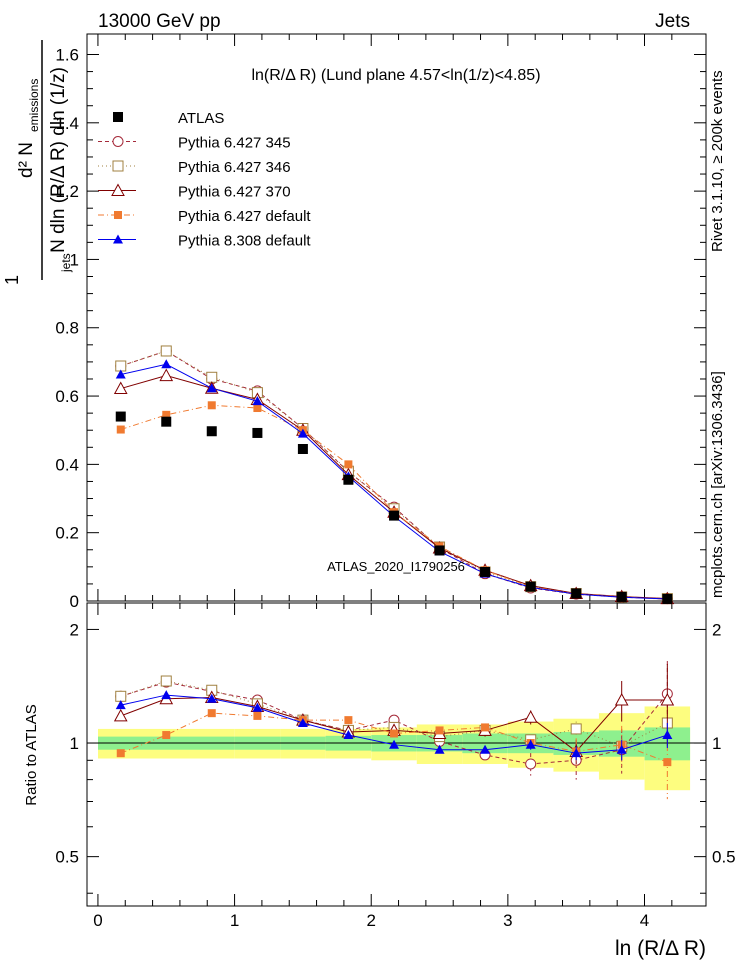 The image size is (746, 977). Describe the element at coordinates (204, 241) in the screenshot. I see `legend-item: Pythia 8.308 default` at that location.